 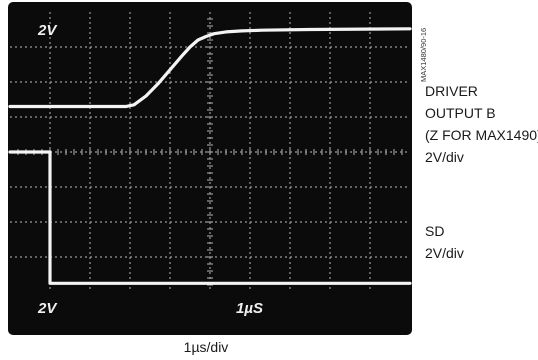 What do you see at coordinates (444, 253) in the screenshot?
I see `channel-sd-scale: 2V/div` at bounding box center [444, 253].